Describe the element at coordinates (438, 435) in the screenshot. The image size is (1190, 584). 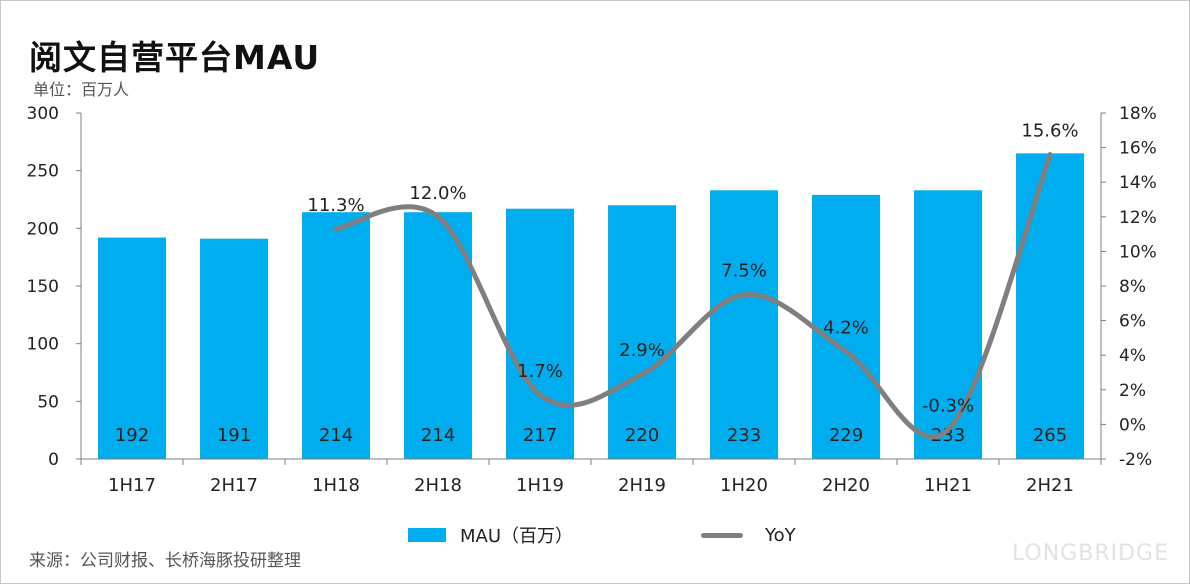
I see `bar-value-label-2H18: 214` at that location.